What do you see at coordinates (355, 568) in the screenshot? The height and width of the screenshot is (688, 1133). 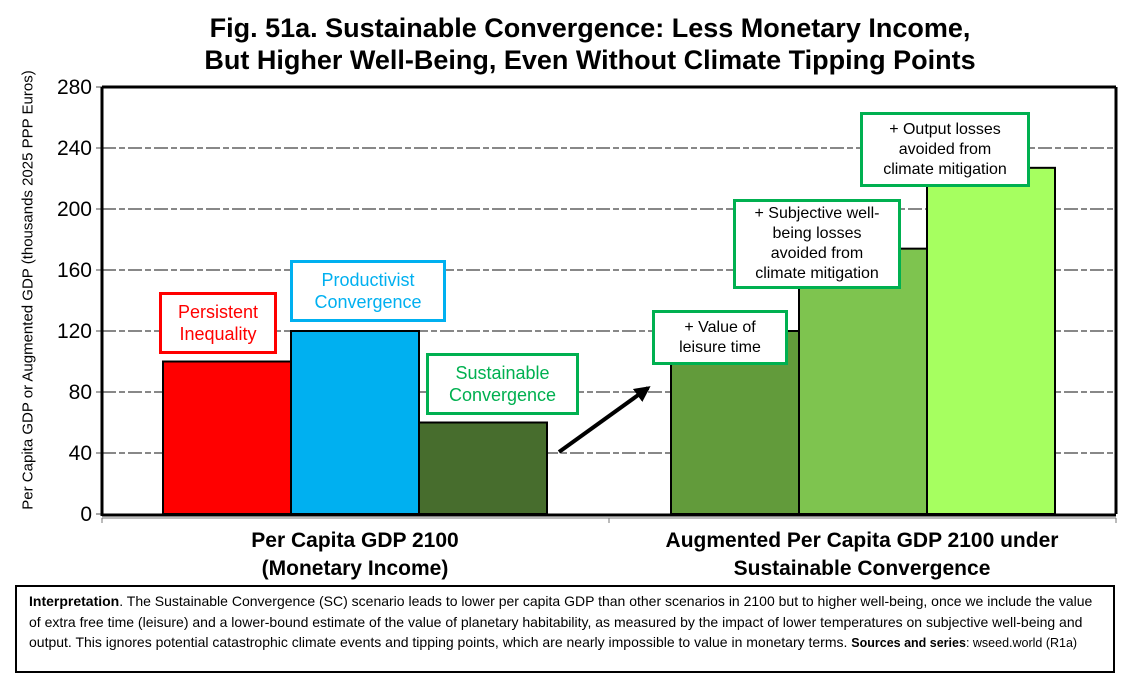 I see `x-category-label-line: (Monetary Income)` at bounding box center [355, 568].